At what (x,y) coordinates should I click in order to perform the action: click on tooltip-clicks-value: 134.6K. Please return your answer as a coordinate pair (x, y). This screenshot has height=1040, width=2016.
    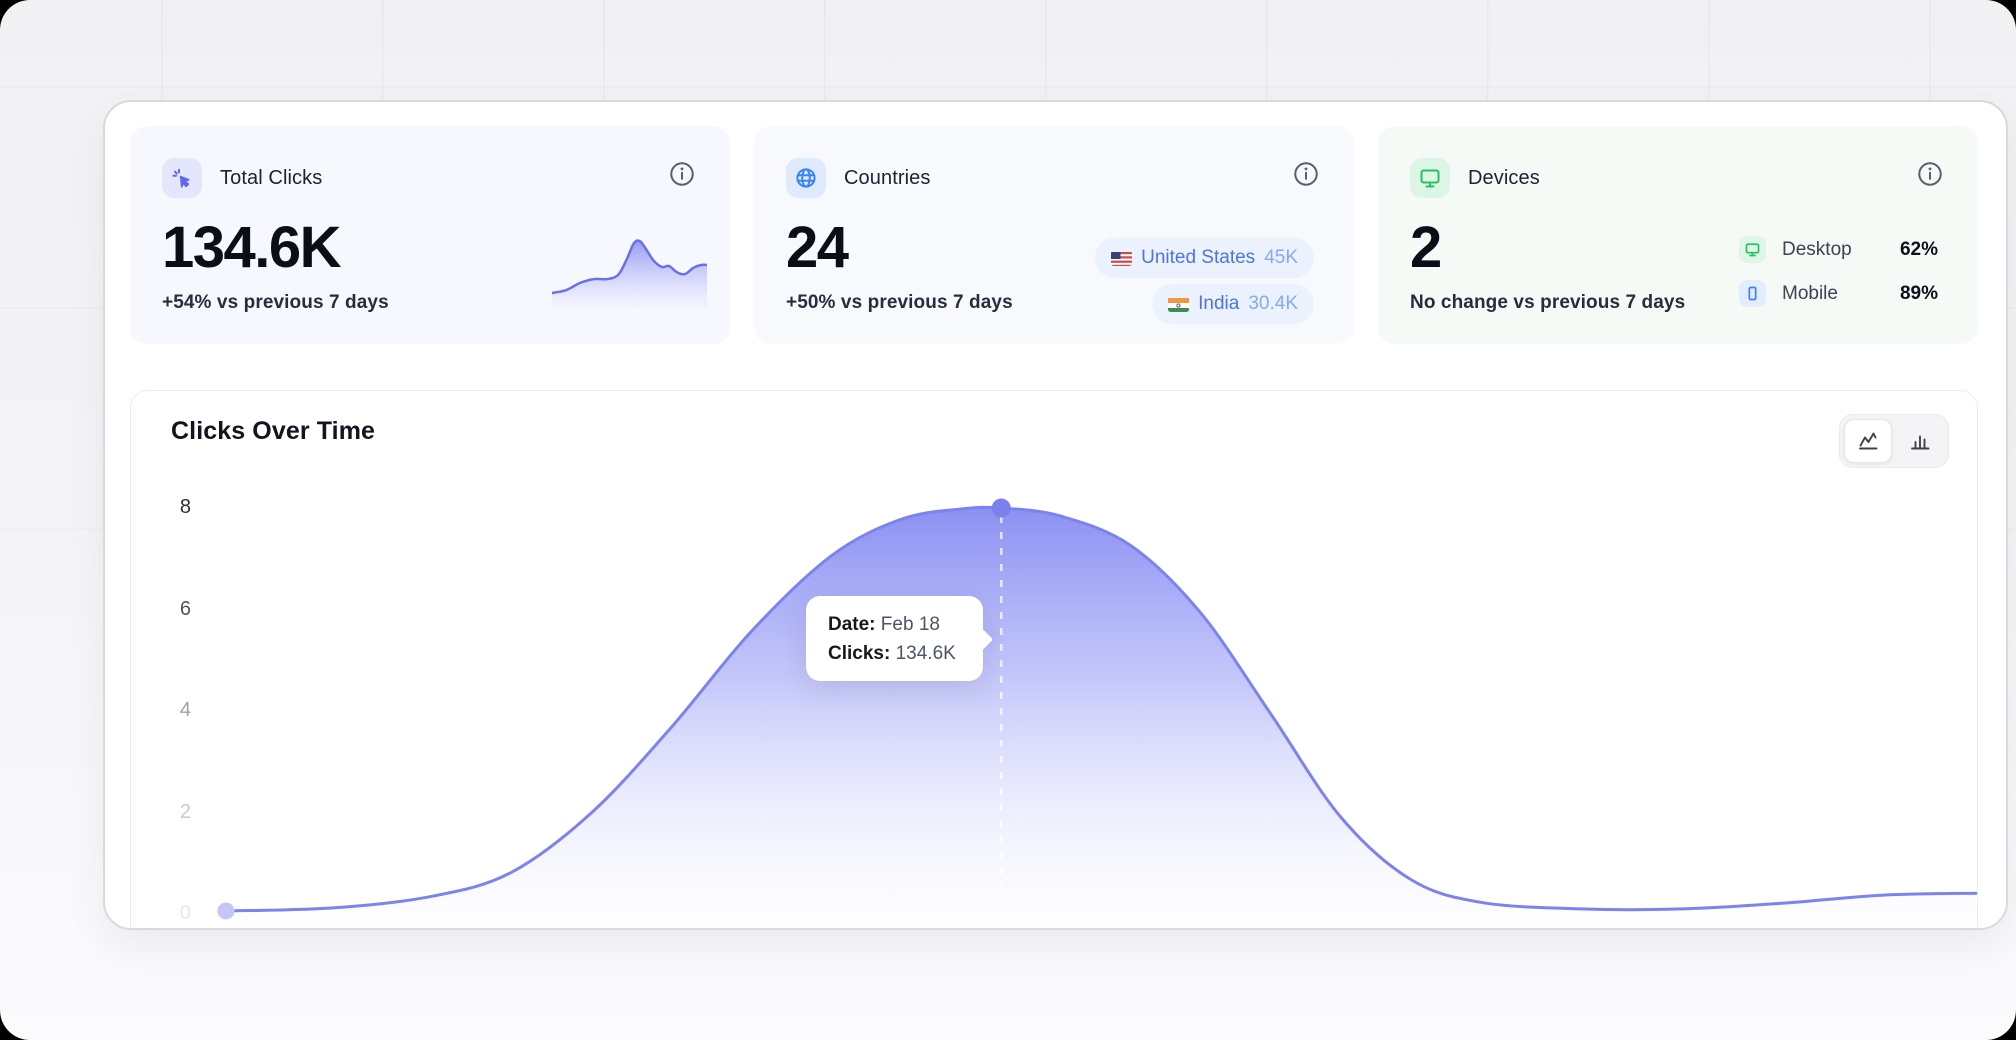
    Looking at the image, I should click on (925, 653).